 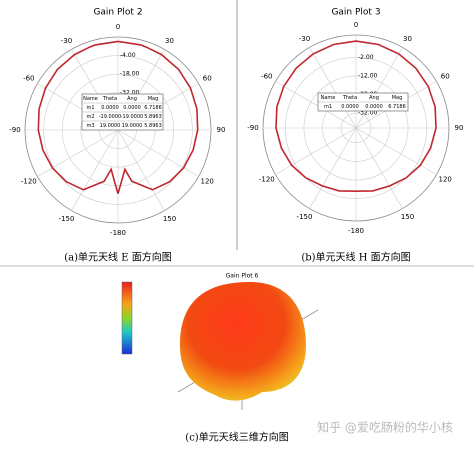 What do you see at coordinates (355, 257) in the screenshot?
I see `caption: (b)单元天线 H 面方向图` at bounding box center [355, 257].